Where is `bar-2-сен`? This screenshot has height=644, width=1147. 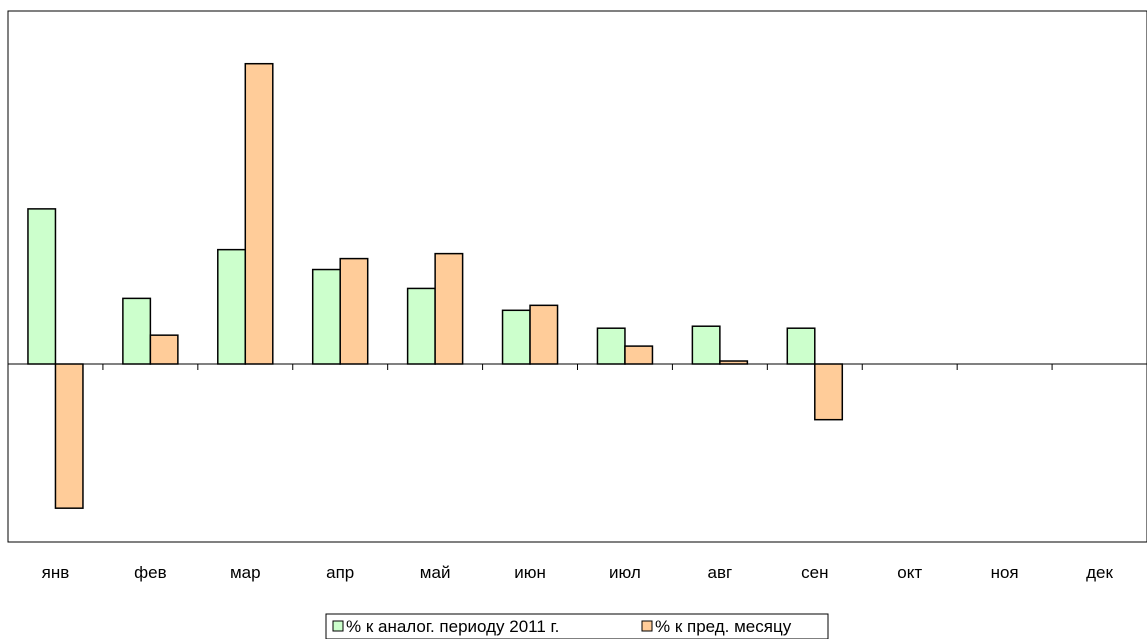 bar-2-сен is located at coordinates (829, 392).